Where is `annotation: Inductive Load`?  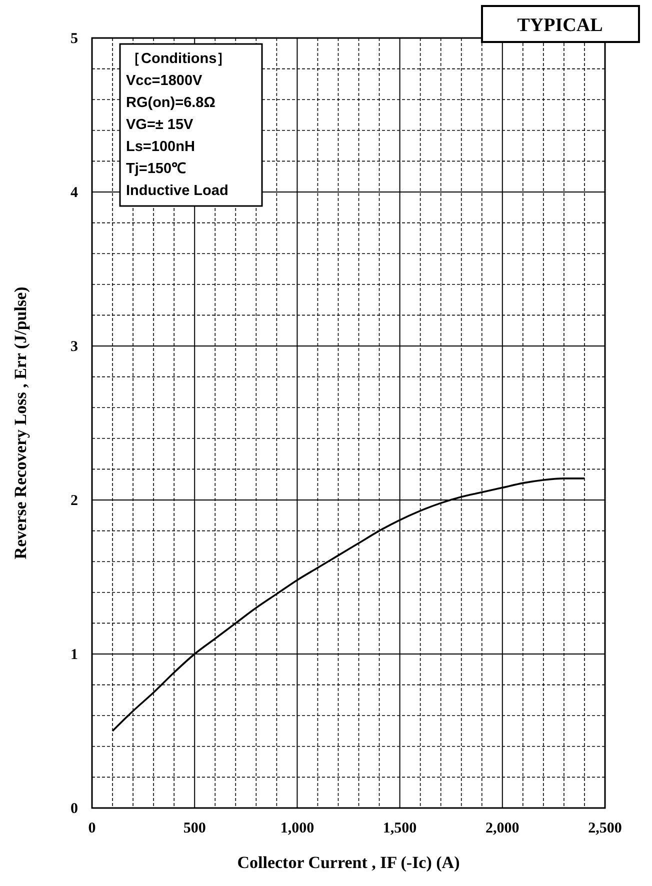 annotation: Inductive Load is located at coordinates (177, 191).